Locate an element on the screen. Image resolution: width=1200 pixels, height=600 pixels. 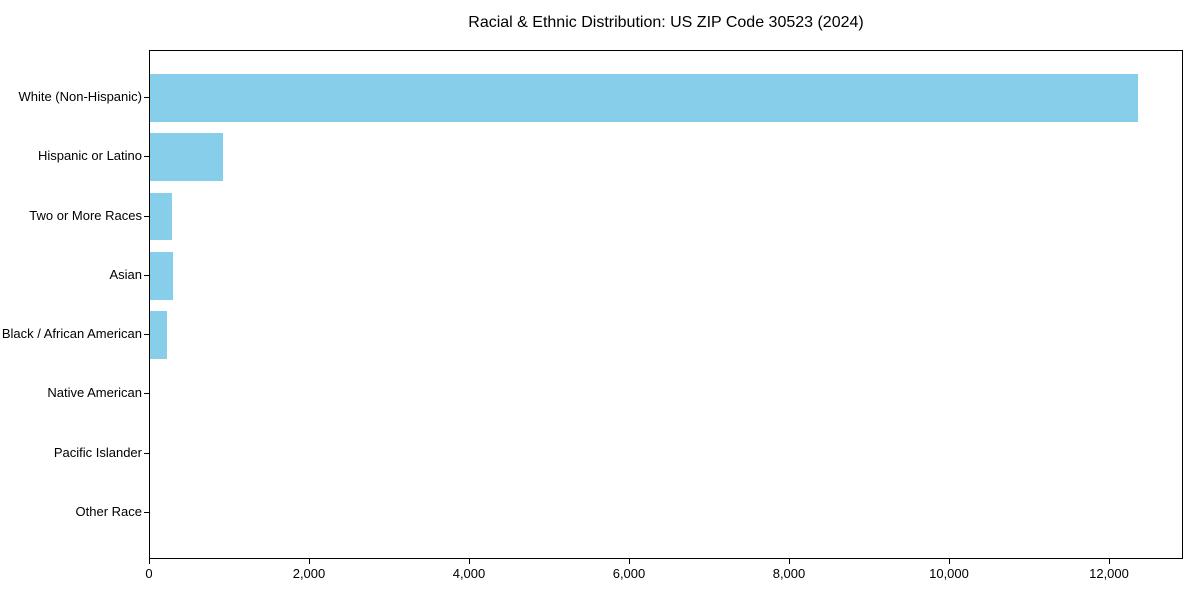
y-tick-label: Asian is located at coordinates (125, 274).